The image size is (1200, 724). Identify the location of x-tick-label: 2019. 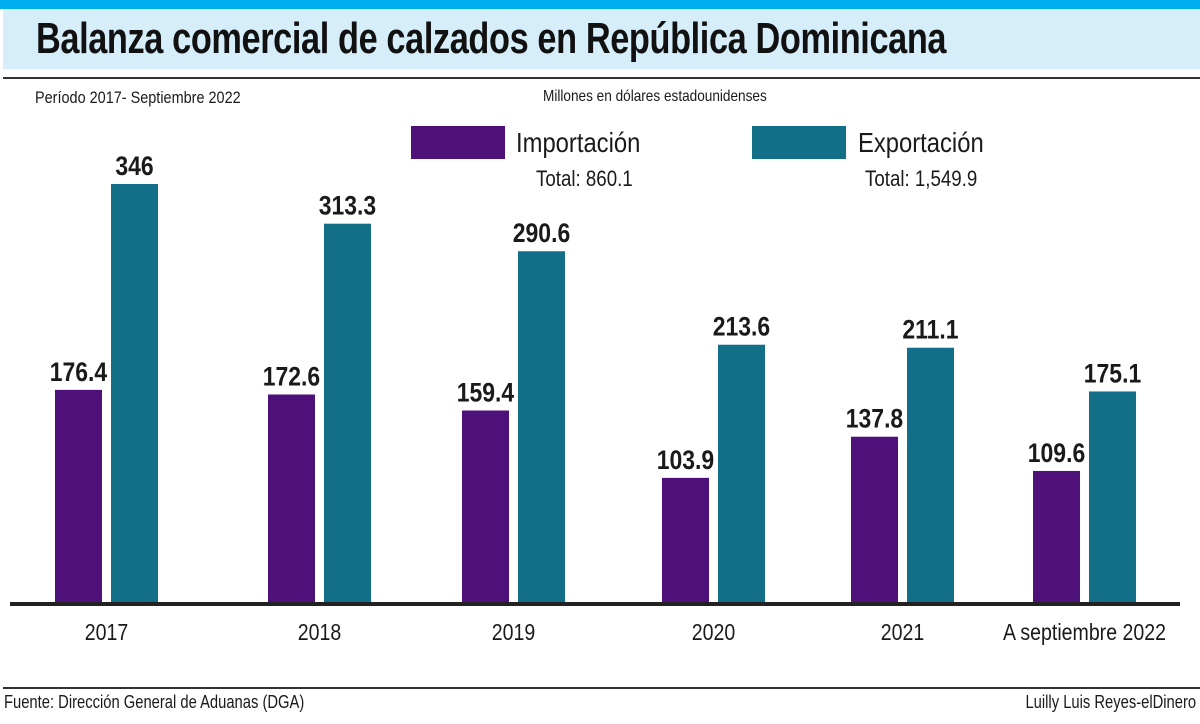
(513, 633).